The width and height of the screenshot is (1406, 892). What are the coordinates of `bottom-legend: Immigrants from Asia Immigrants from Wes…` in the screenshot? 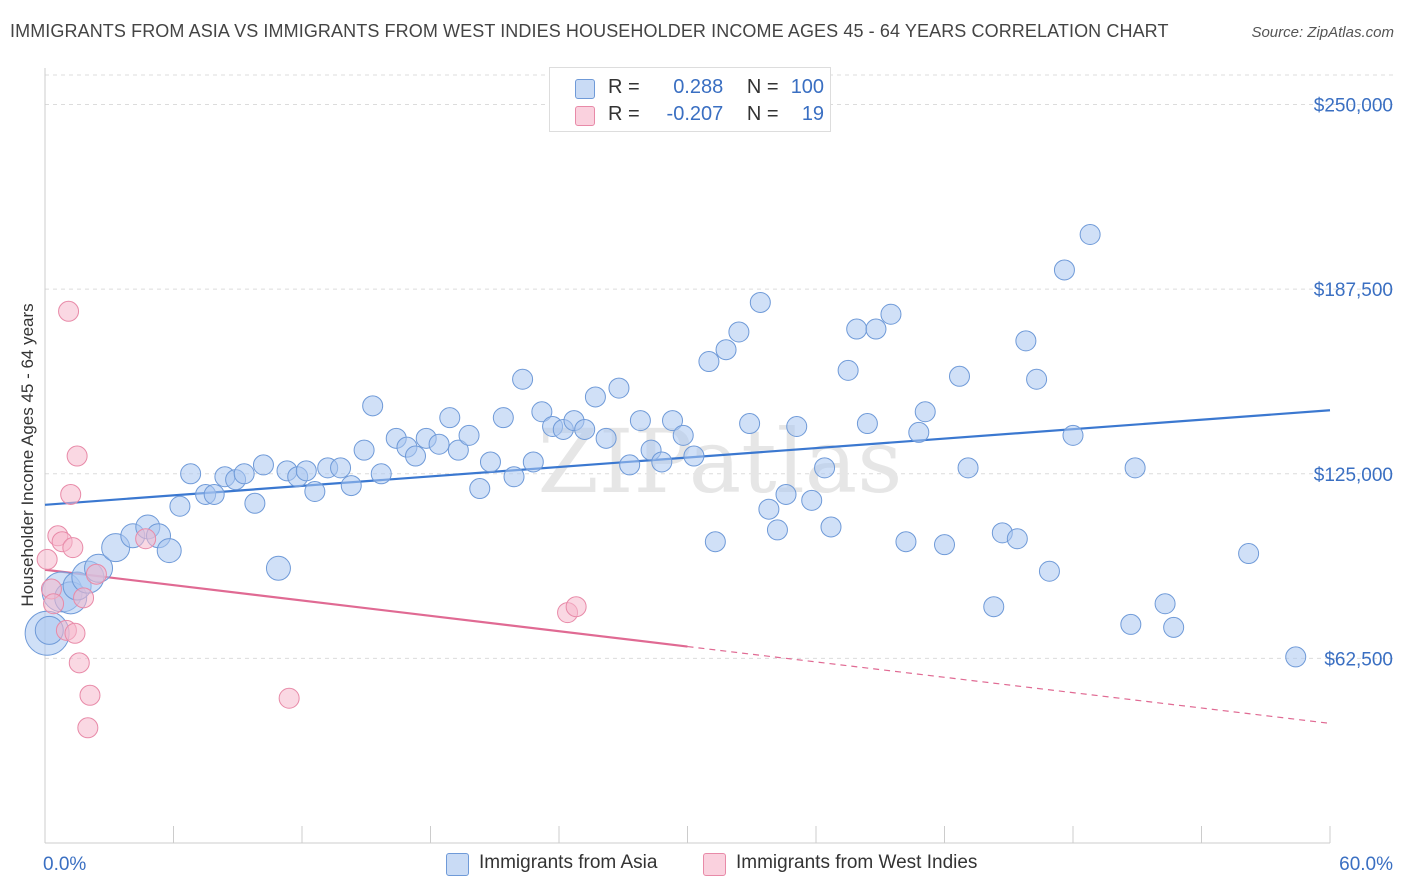 It's located at (703, 864).